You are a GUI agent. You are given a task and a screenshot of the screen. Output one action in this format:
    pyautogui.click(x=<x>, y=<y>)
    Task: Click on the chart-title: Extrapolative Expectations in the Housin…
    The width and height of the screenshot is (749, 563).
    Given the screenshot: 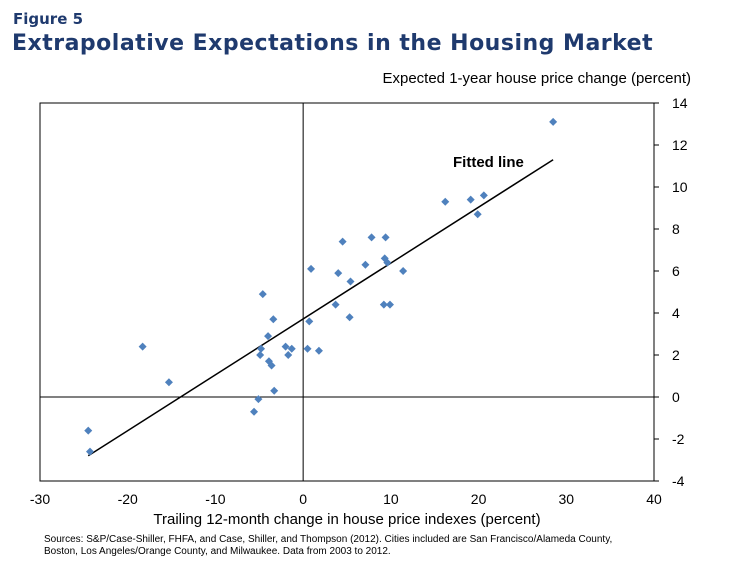 What is the action you would take?
    pyautogui.click(x=333, y=43)
    